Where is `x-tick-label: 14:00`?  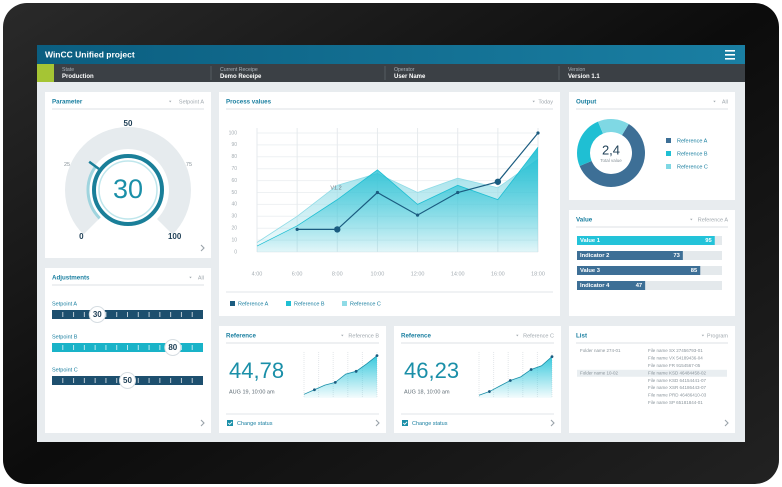
x-tick-label: 14:00 is located at coordinates (458, 274).